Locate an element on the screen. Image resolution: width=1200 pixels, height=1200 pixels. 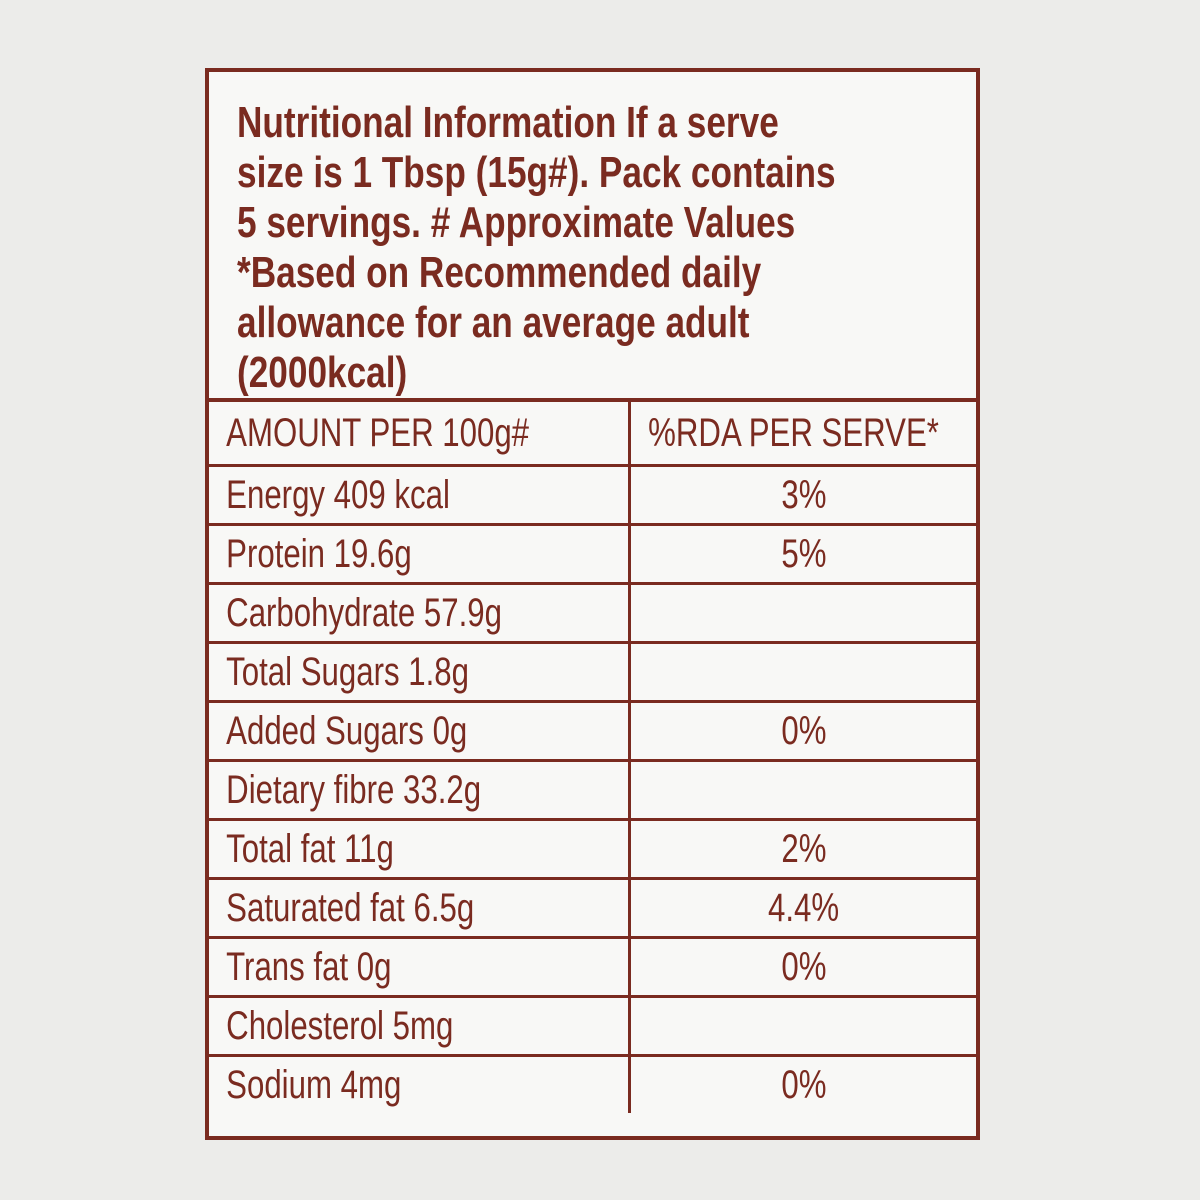
header-line: Nutritional Information If a serve is located at coordinates (508, 122).